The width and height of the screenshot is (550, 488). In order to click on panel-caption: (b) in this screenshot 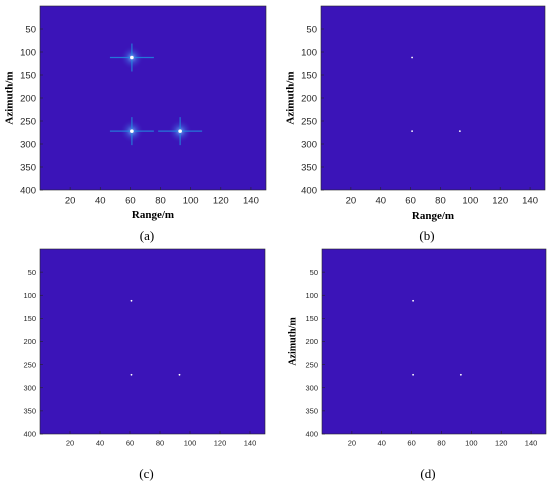, I will do `click(426, 235)`.